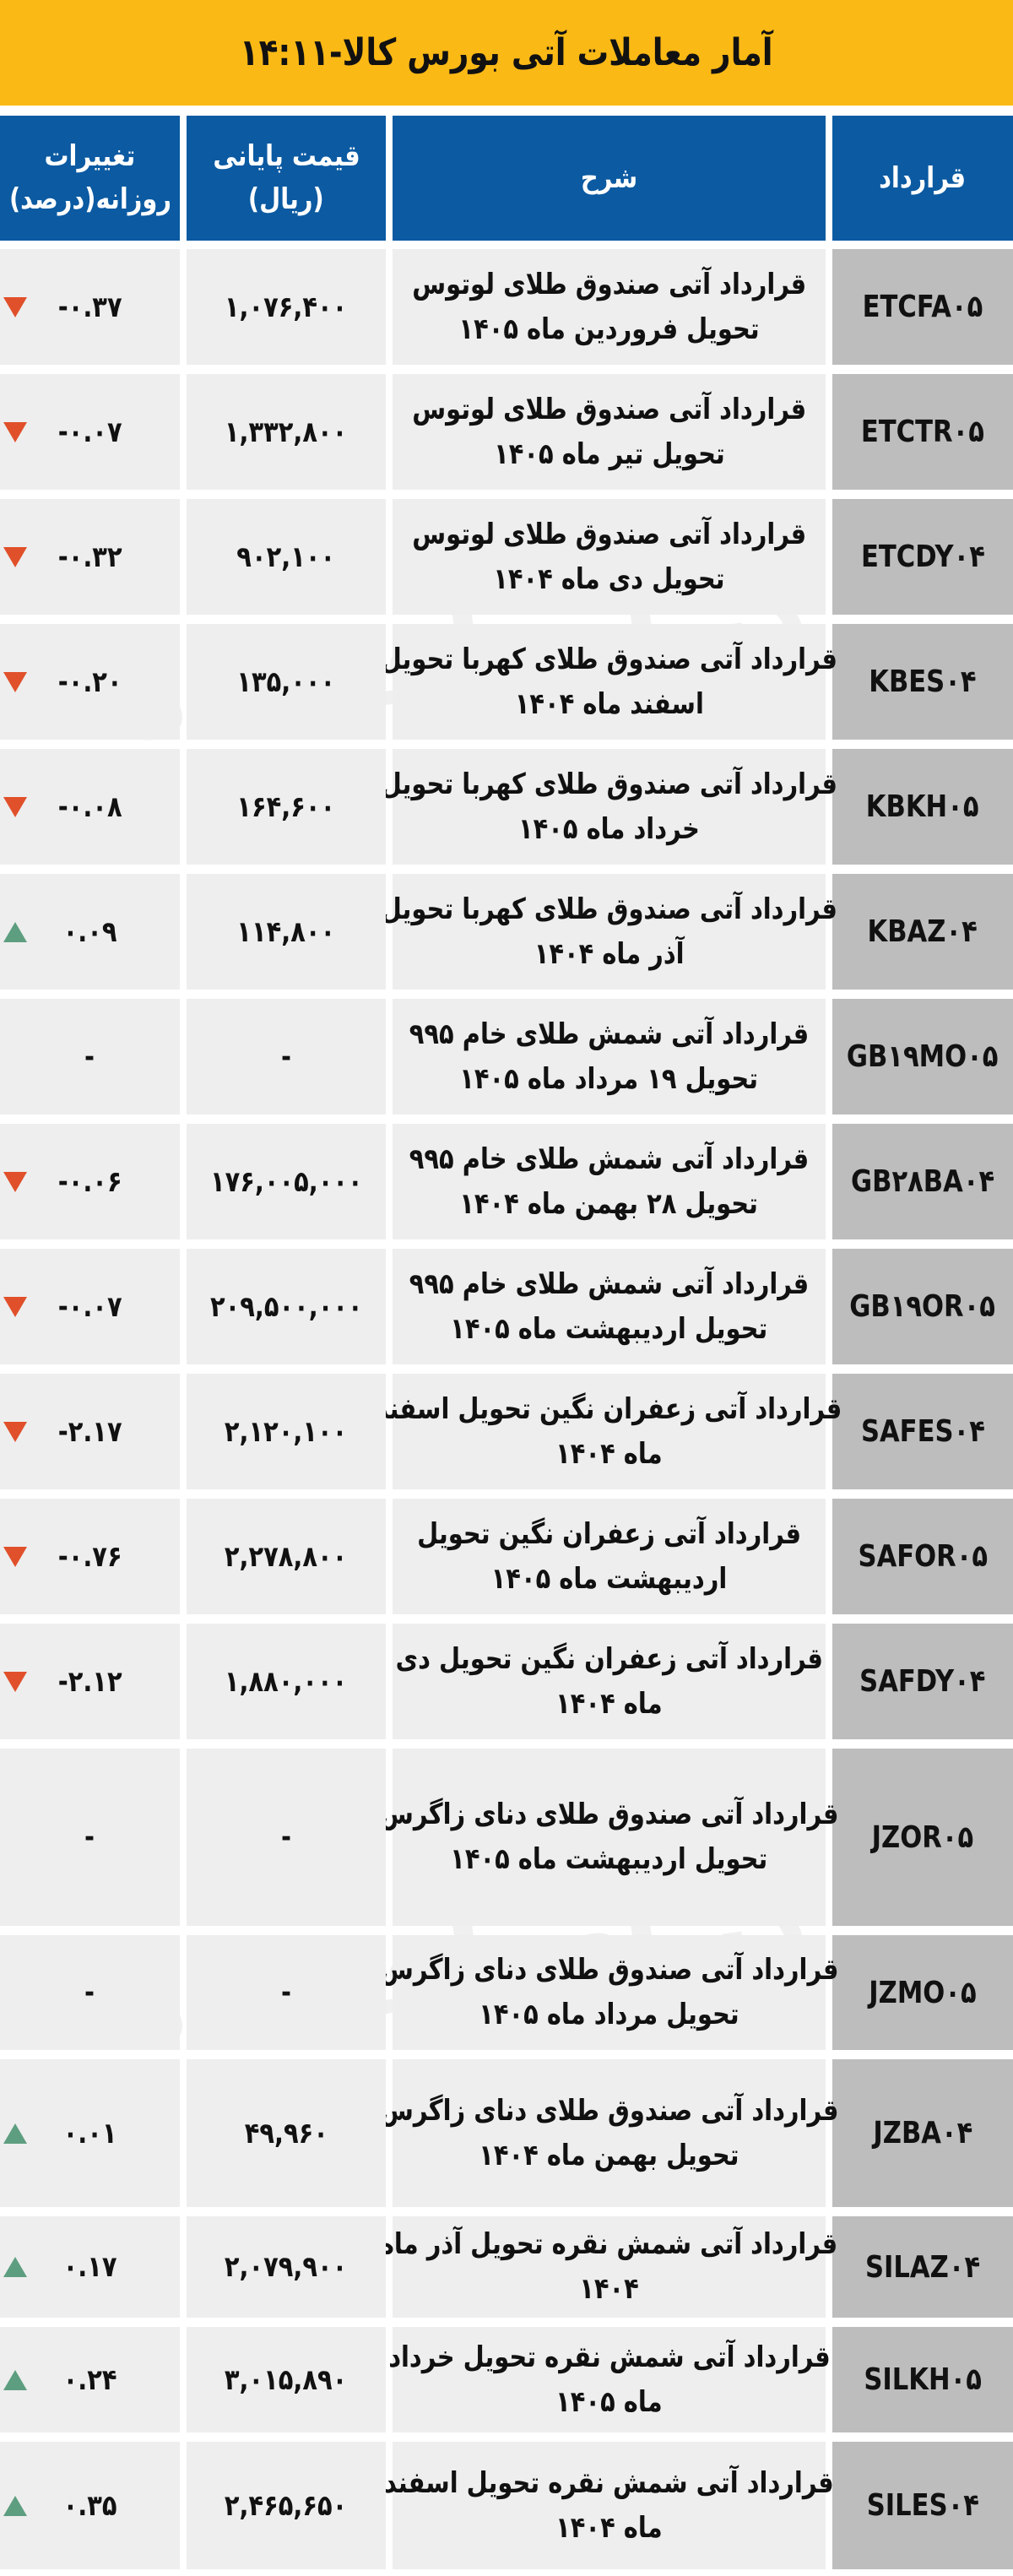 This screenshot has height=2576, width=1013. What do you see at coordinates (609, 1329) in the screenshot?
I see `description-line: تحویل اردیبهشت ماه ۱۴۰۵` at bounding box center [609, 1329].